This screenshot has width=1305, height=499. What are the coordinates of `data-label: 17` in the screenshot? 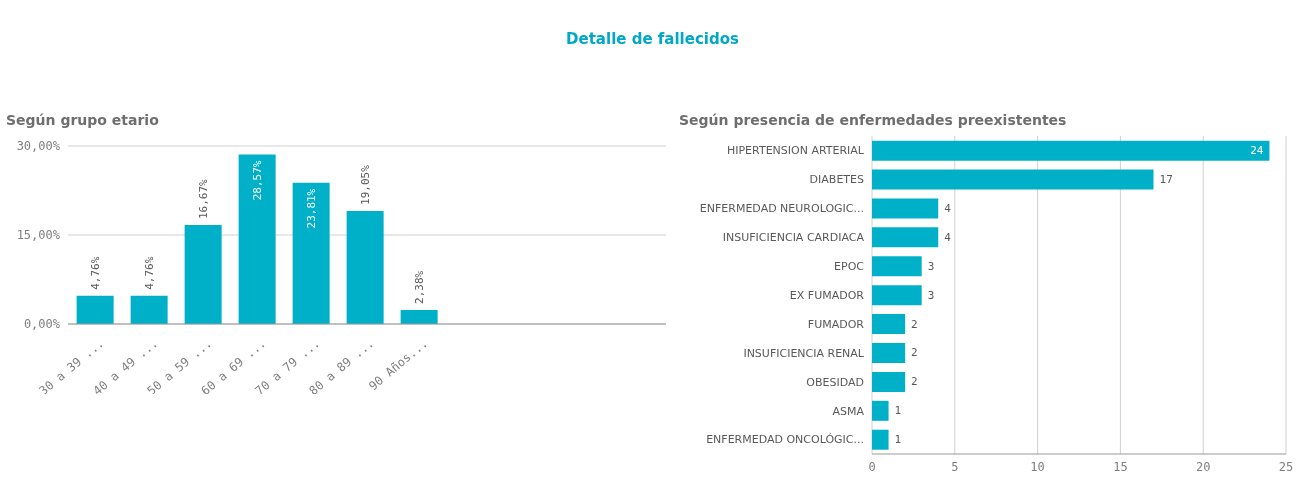 It's located at (1166, 180).